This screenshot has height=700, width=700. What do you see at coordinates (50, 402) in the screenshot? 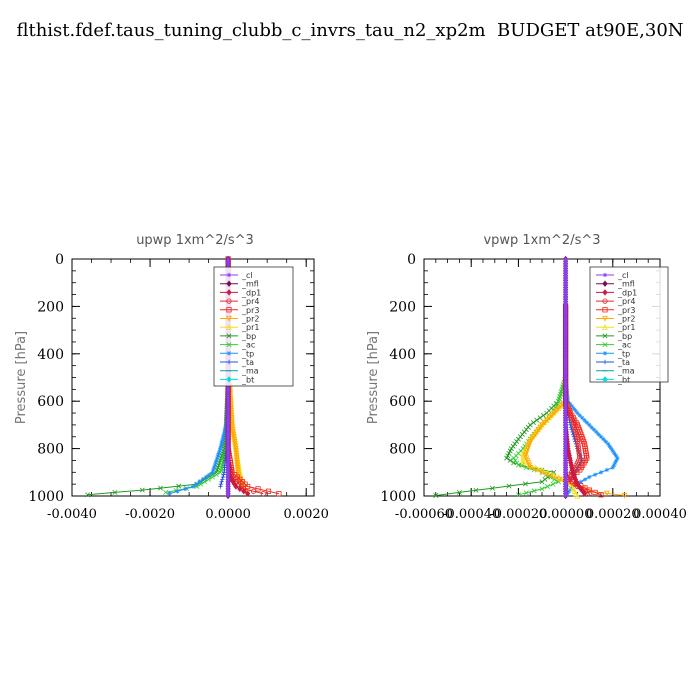
I see `y-tick-label: 600` at bounding box center [50, 402].